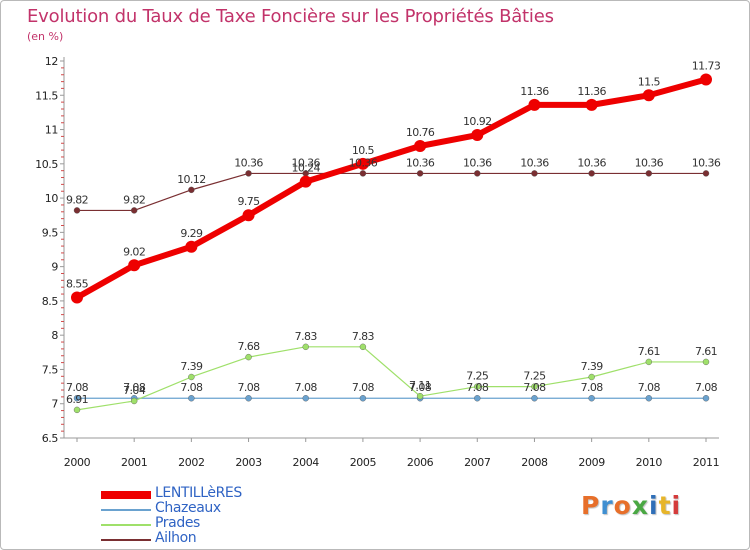 This screenshot has height=550, width=750. I want to click on logo-letter: o, so click(622, 505).